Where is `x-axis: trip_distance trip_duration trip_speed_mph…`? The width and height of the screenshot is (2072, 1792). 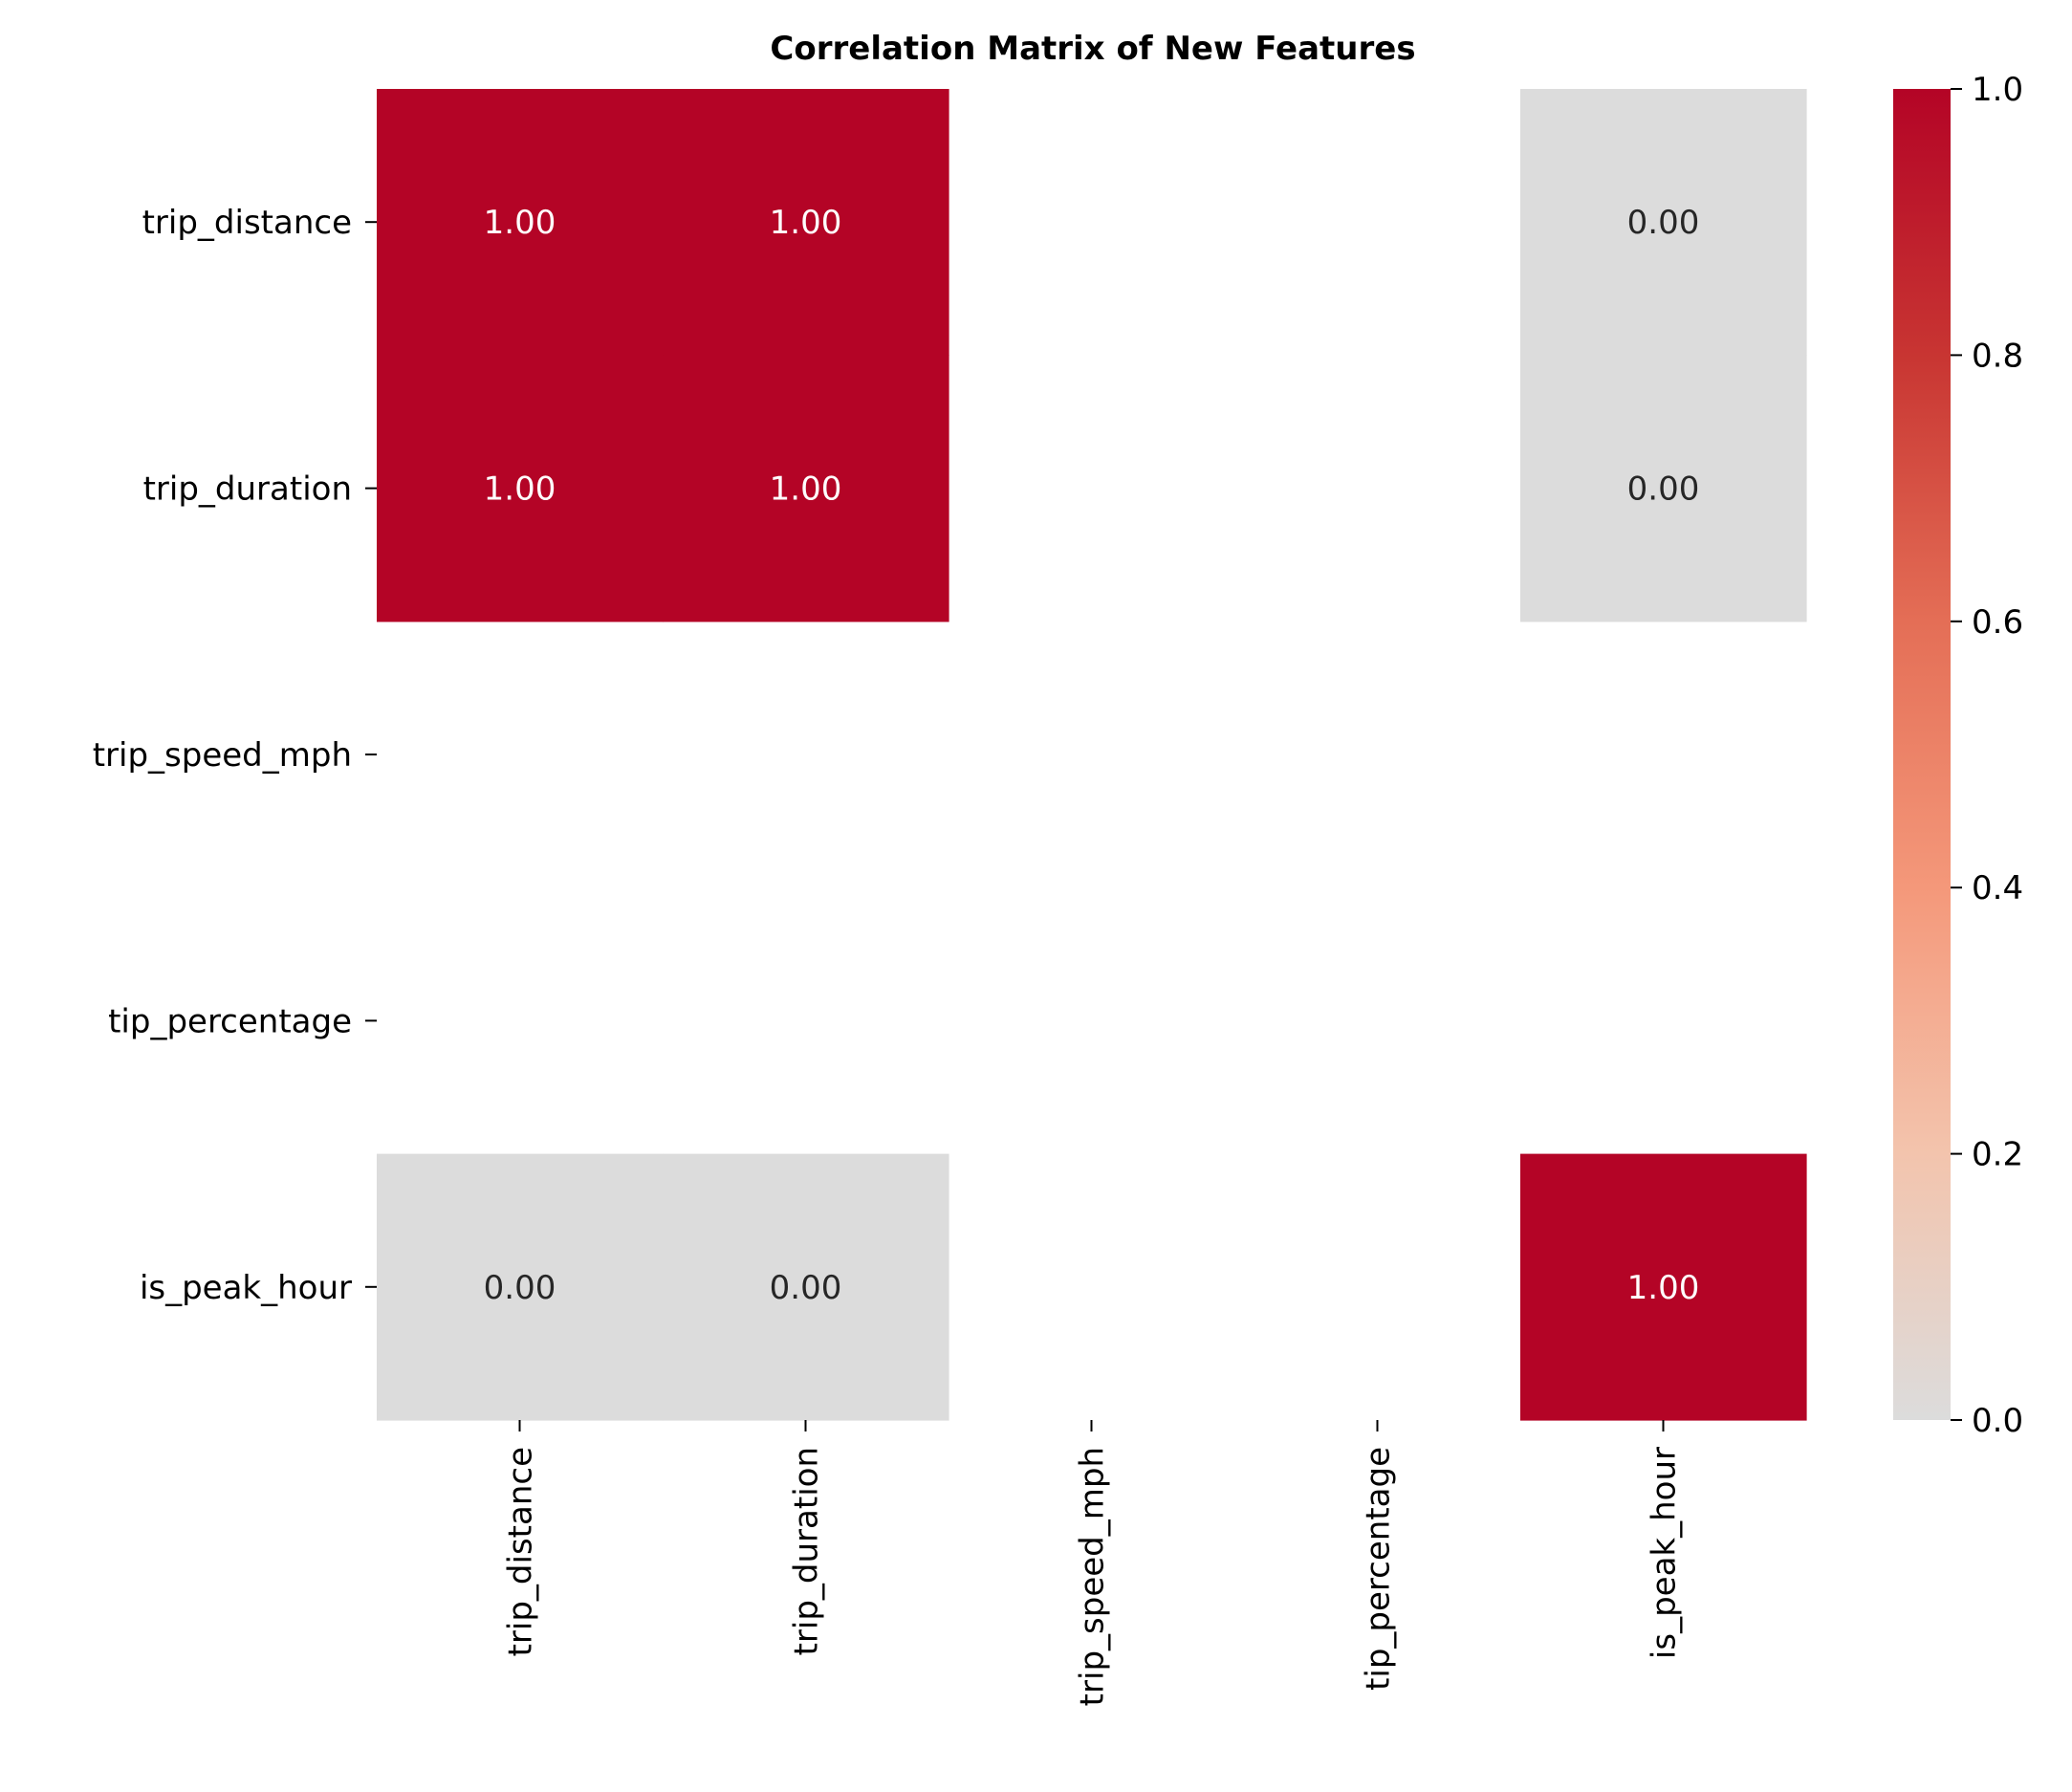 x-axis: trip_distance trip_duration trip_speed_mph… is located at coordinates (1093, 1563).